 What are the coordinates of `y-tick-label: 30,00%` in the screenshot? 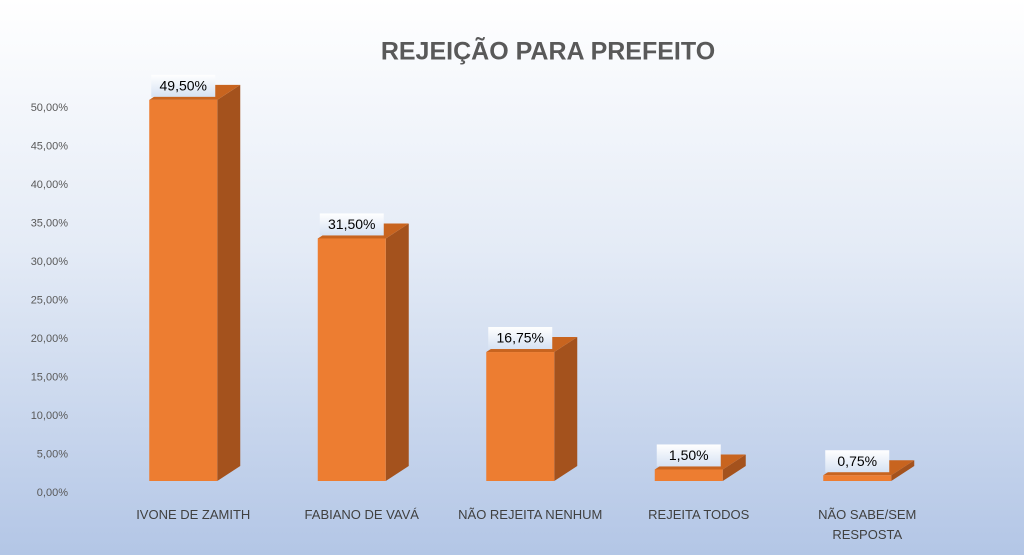 It's located at (50, 262).